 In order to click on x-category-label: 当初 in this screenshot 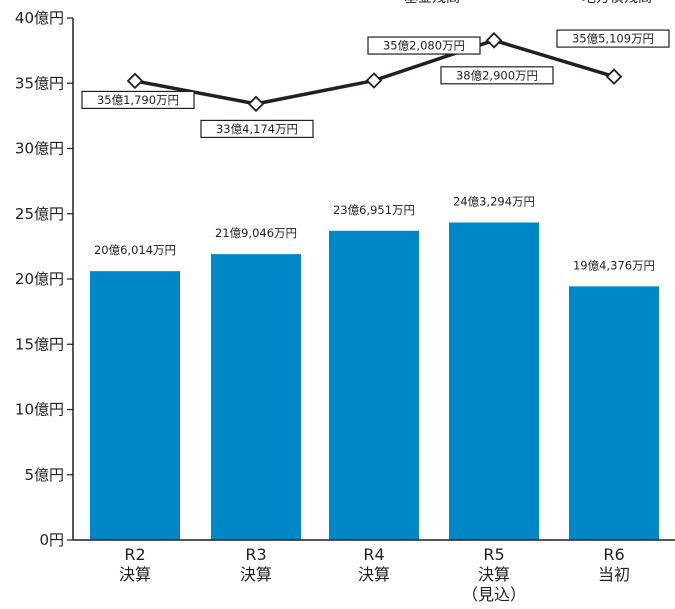, I will do `click(614, 574)`.